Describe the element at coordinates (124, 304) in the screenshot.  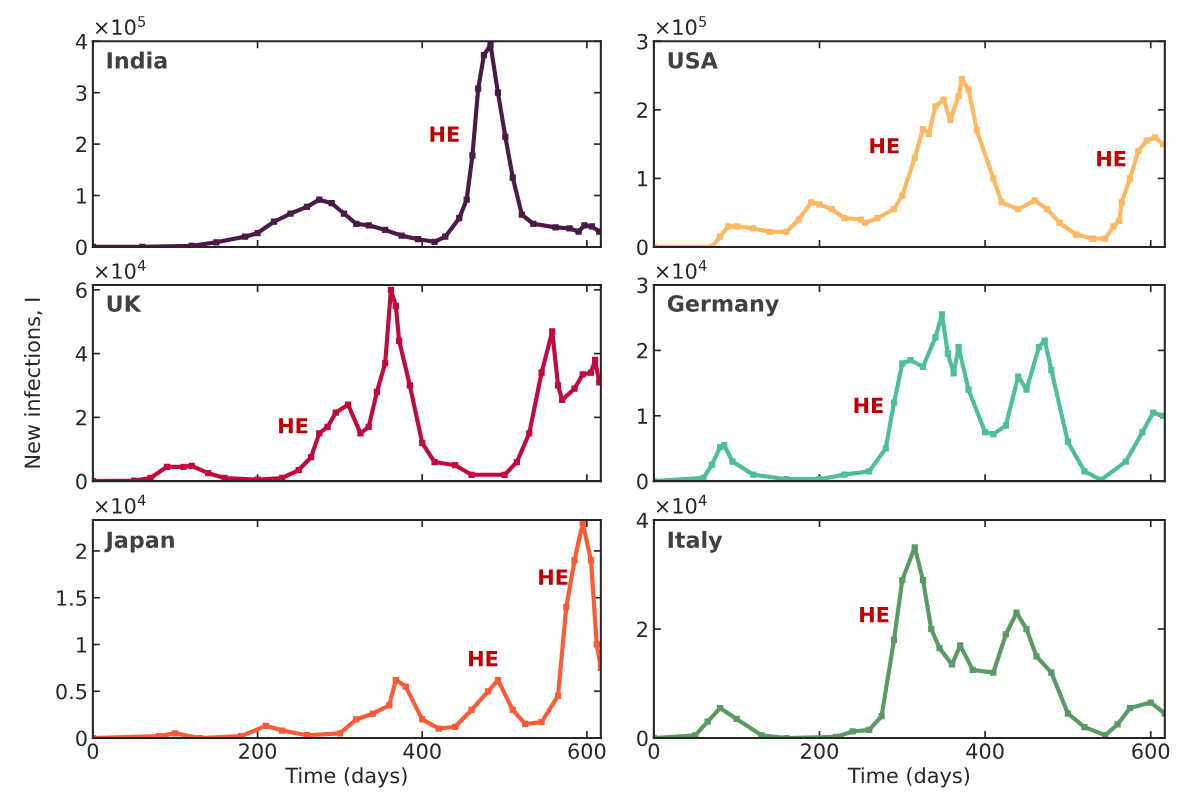
I see `chart-title: UK` at that location.